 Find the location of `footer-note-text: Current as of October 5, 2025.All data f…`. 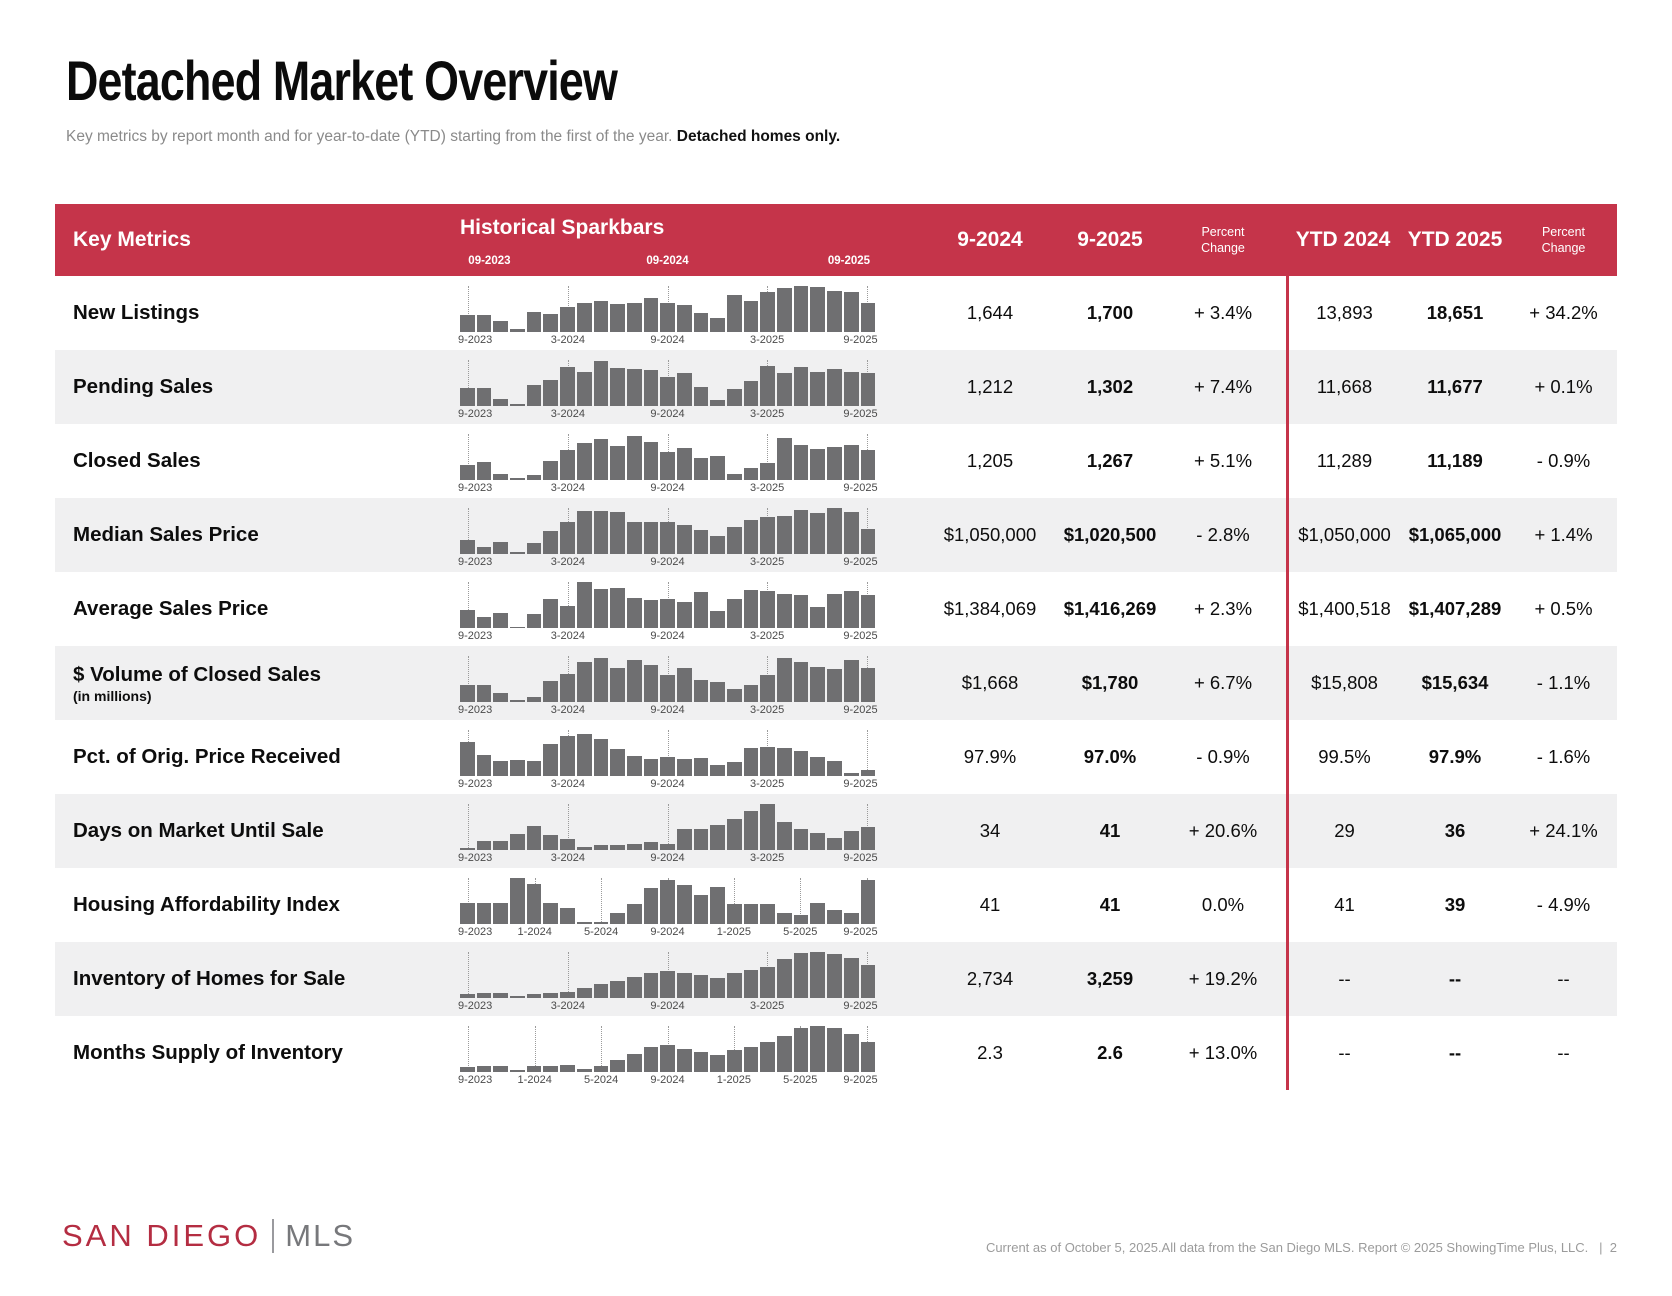

footer-note-text: Current as of October 5, 2025.All data f… is located at coordinates (1287, 1247).